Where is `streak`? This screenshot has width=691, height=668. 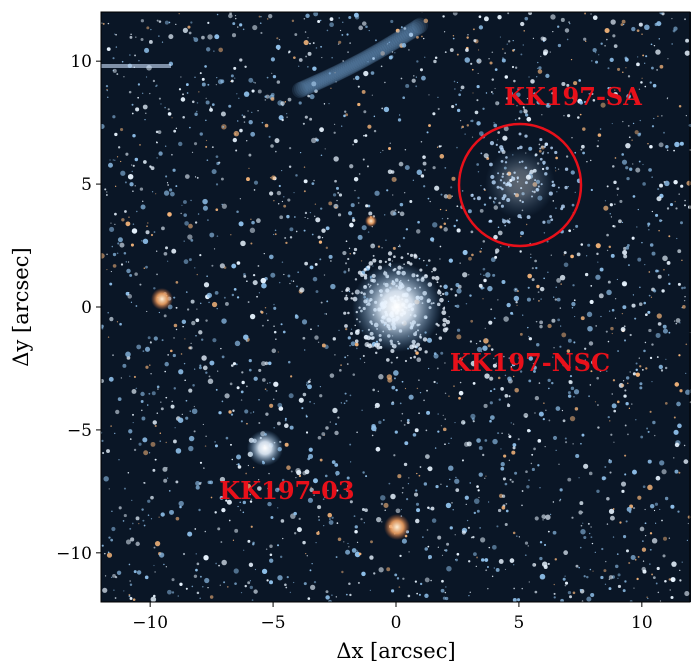
streak is located at coordinates (389, 44).